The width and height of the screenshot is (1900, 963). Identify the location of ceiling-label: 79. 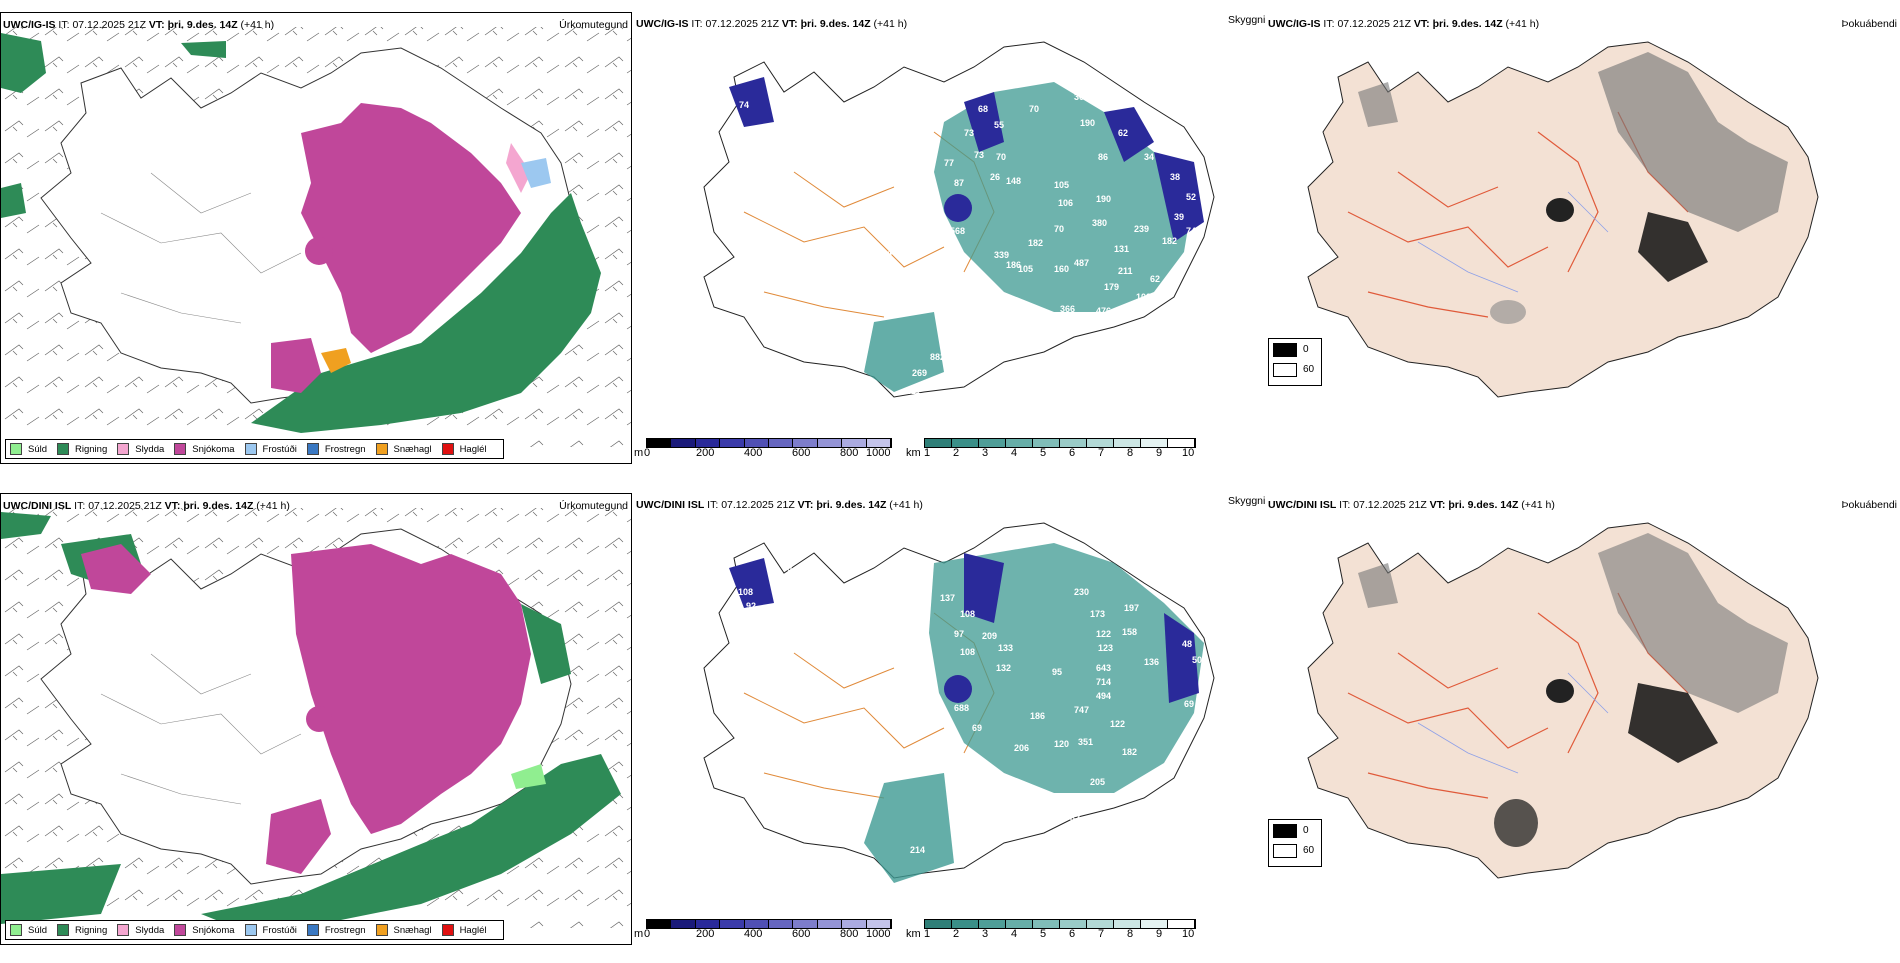
(787, 568).